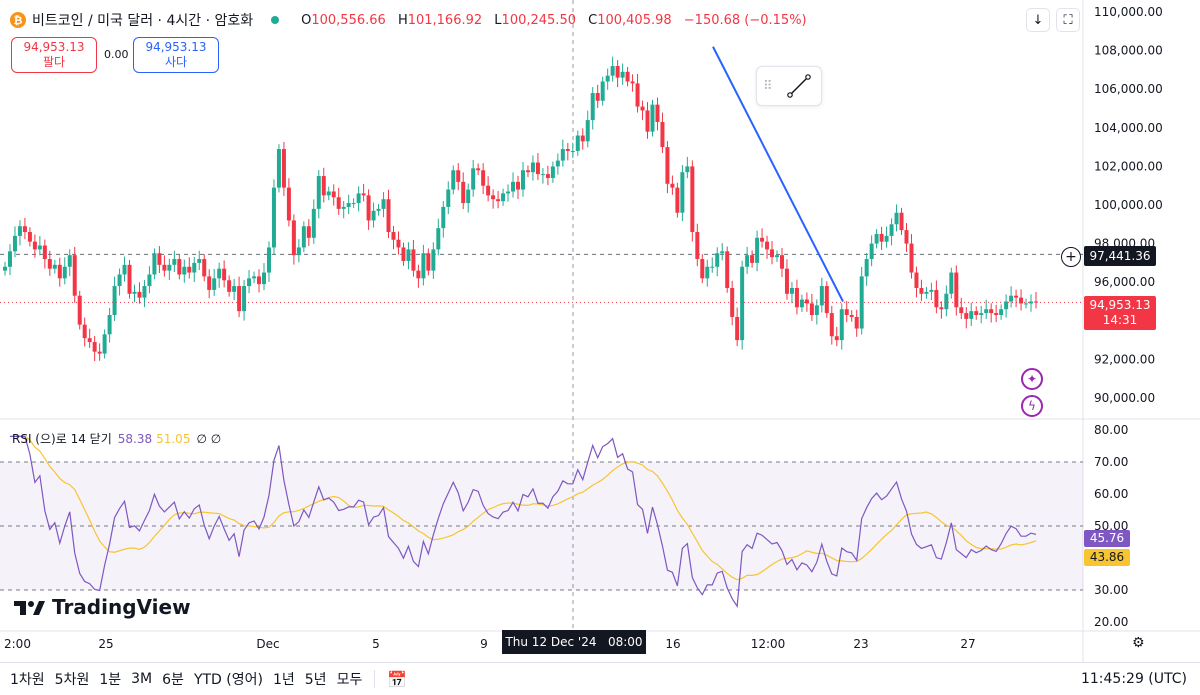 The height and width of the screenshot is (695, 1200). What do you see at coordinates (1120, 305) in the screenshot?
I see `last-price: 94,953.13` at bounding box center [1120, 305].